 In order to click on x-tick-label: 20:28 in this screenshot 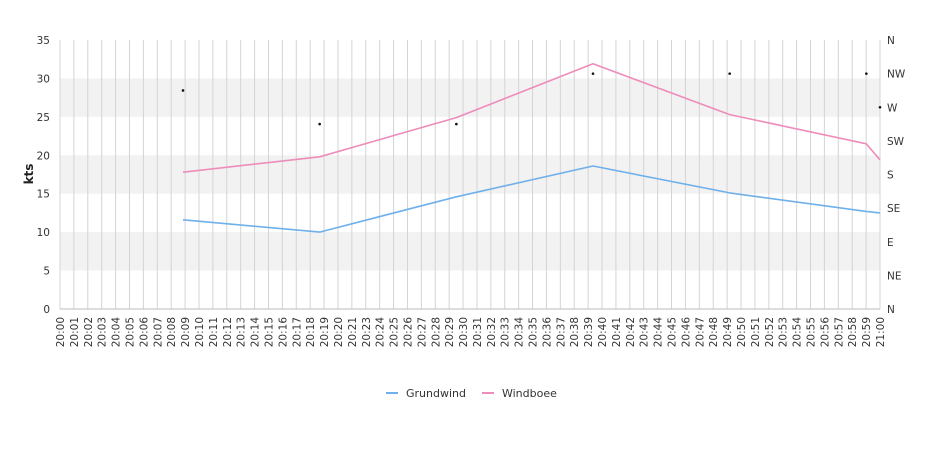, I will do `click(436, 332)`.